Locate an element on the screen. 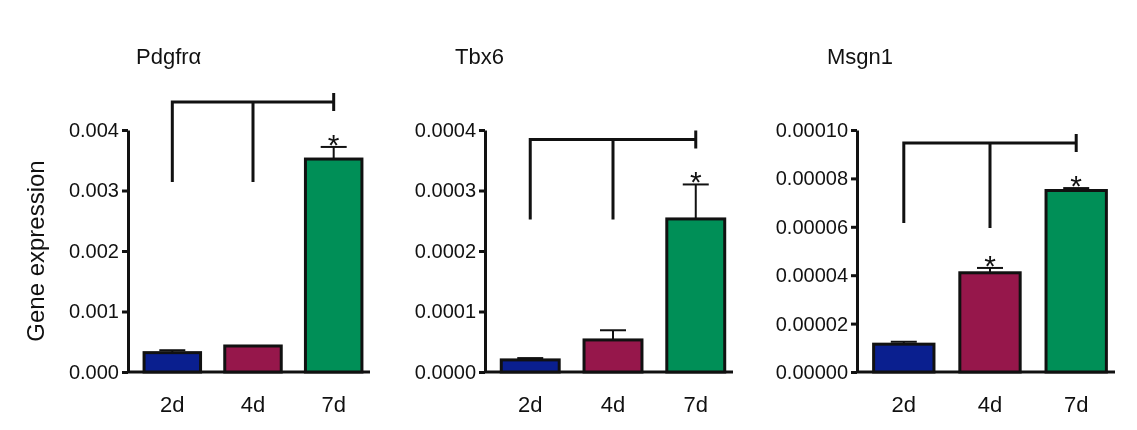 The width and height of the screenshot is (1137, 430). y-tick-label: 0.0003 is located at coordinates (445, 190).